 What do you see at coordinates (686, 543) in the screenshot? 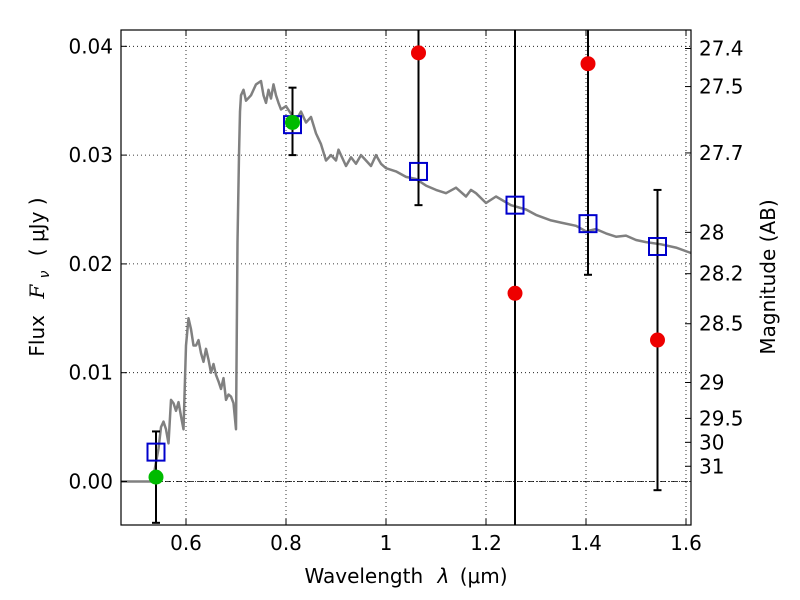
I see `x-tick-label: 1.6` at bounding box center [686, 543].